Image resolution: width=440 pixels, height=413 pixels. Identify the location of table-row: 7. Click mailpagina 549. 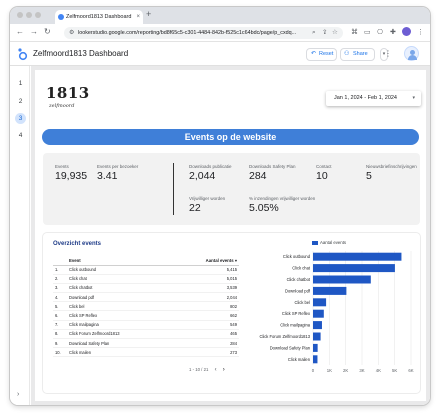
(146, 325).